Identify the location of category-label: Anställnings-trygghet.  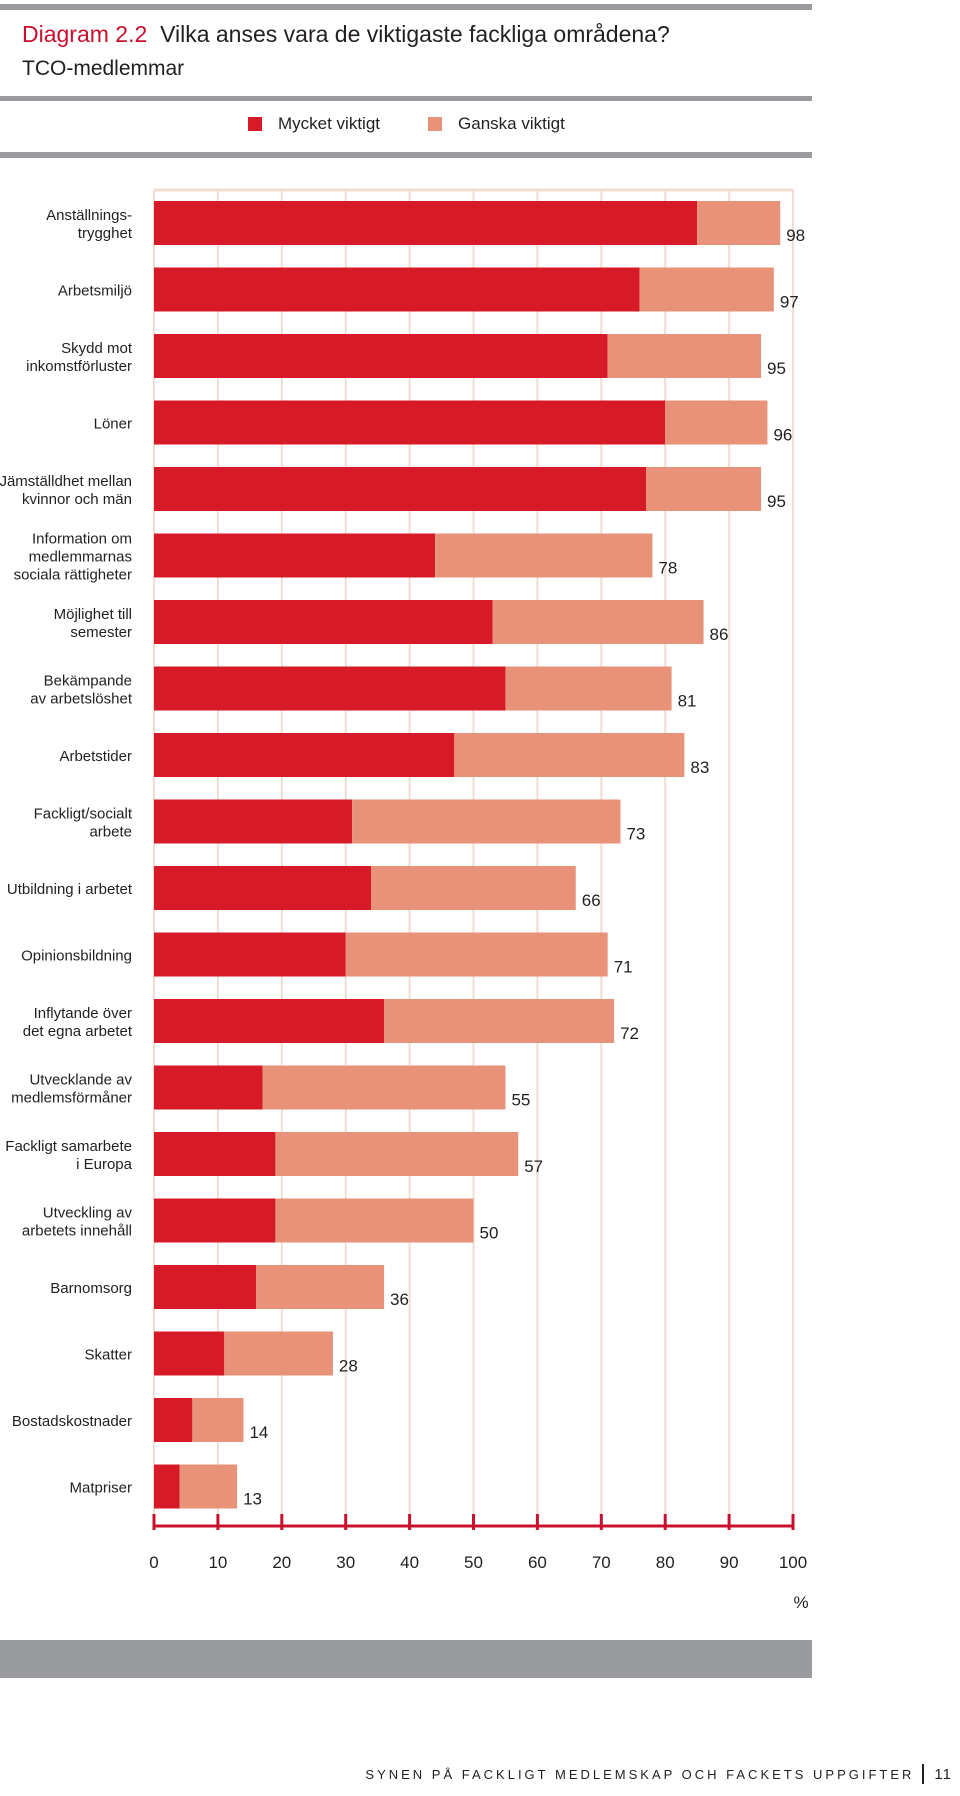
(89, 224).